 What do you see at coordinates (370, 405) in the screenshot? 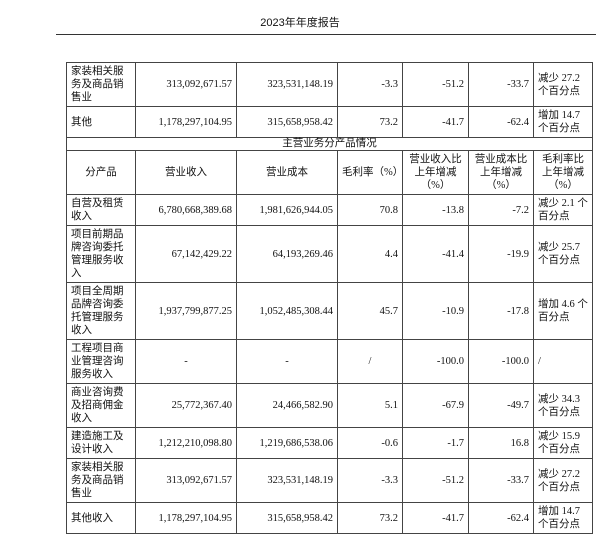
I see `table-cell: 5.1` at bounding box center [370, 405].